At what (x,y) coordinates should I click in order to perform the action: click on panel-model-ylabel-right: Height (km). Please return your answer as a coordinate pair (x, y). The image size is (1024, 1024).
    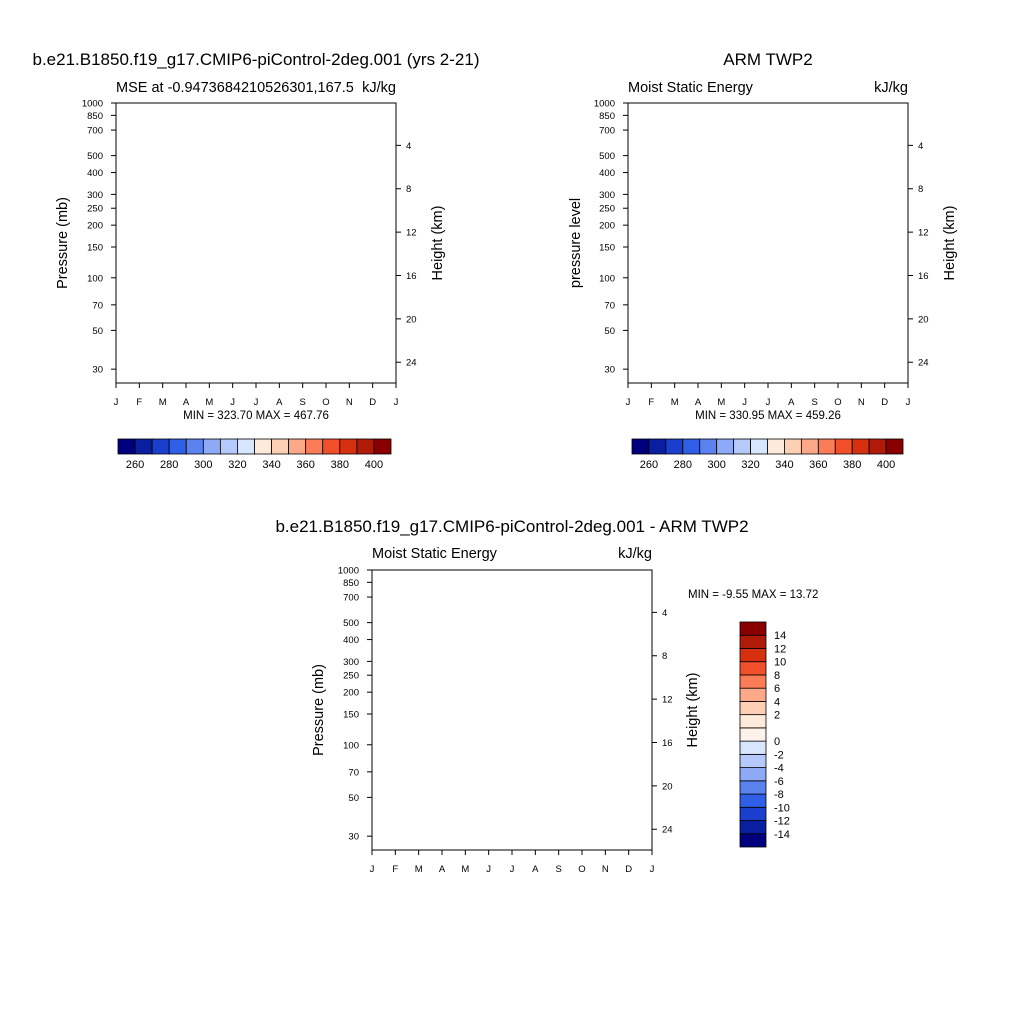
    Looking at the image, I should click on (438, 243).